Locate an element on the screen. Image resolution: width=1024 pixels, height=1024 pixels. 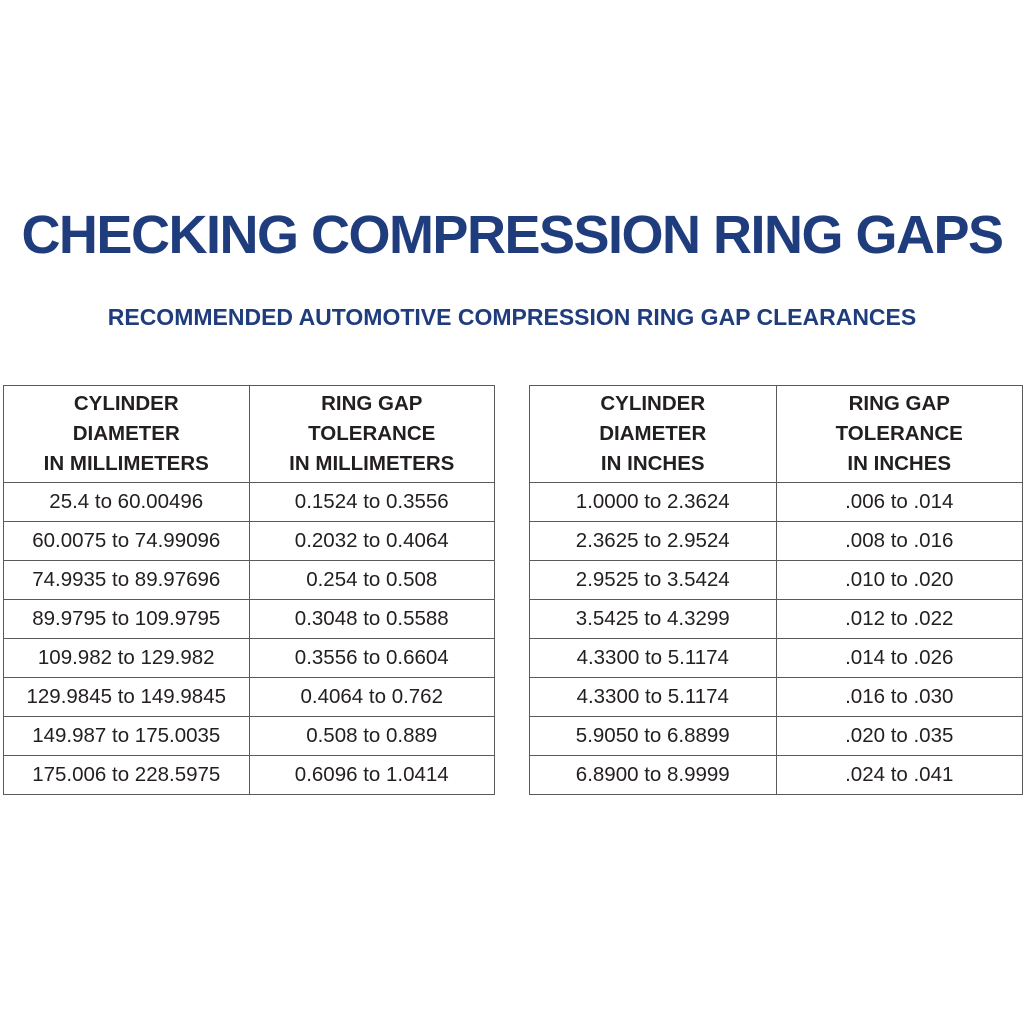
table-row: 3.5425 to 4.3299.012 to .022 is located at coordinates (776, 619).